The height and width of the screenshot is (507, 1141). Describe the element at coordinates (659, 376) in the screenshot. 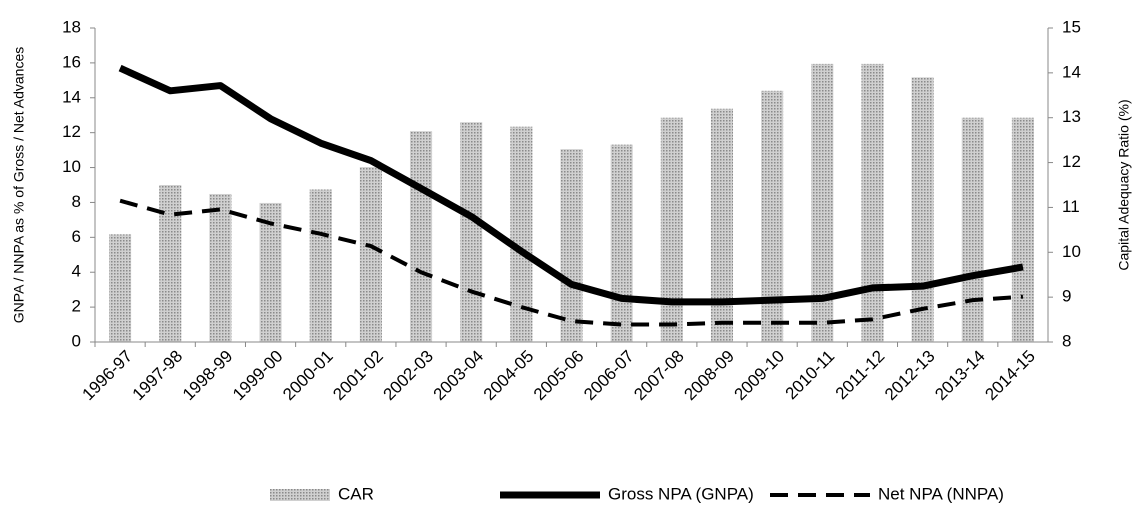

I see `x-tick-label: 2007-08` at that location.